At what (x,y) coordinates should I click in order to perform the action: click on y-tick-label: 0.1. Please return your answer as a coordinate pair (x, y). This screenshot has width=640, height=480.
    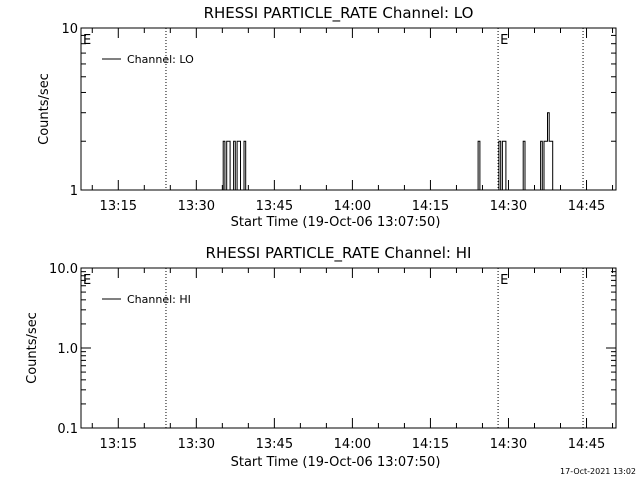
    Looking at the image, I should click on (67, 429).